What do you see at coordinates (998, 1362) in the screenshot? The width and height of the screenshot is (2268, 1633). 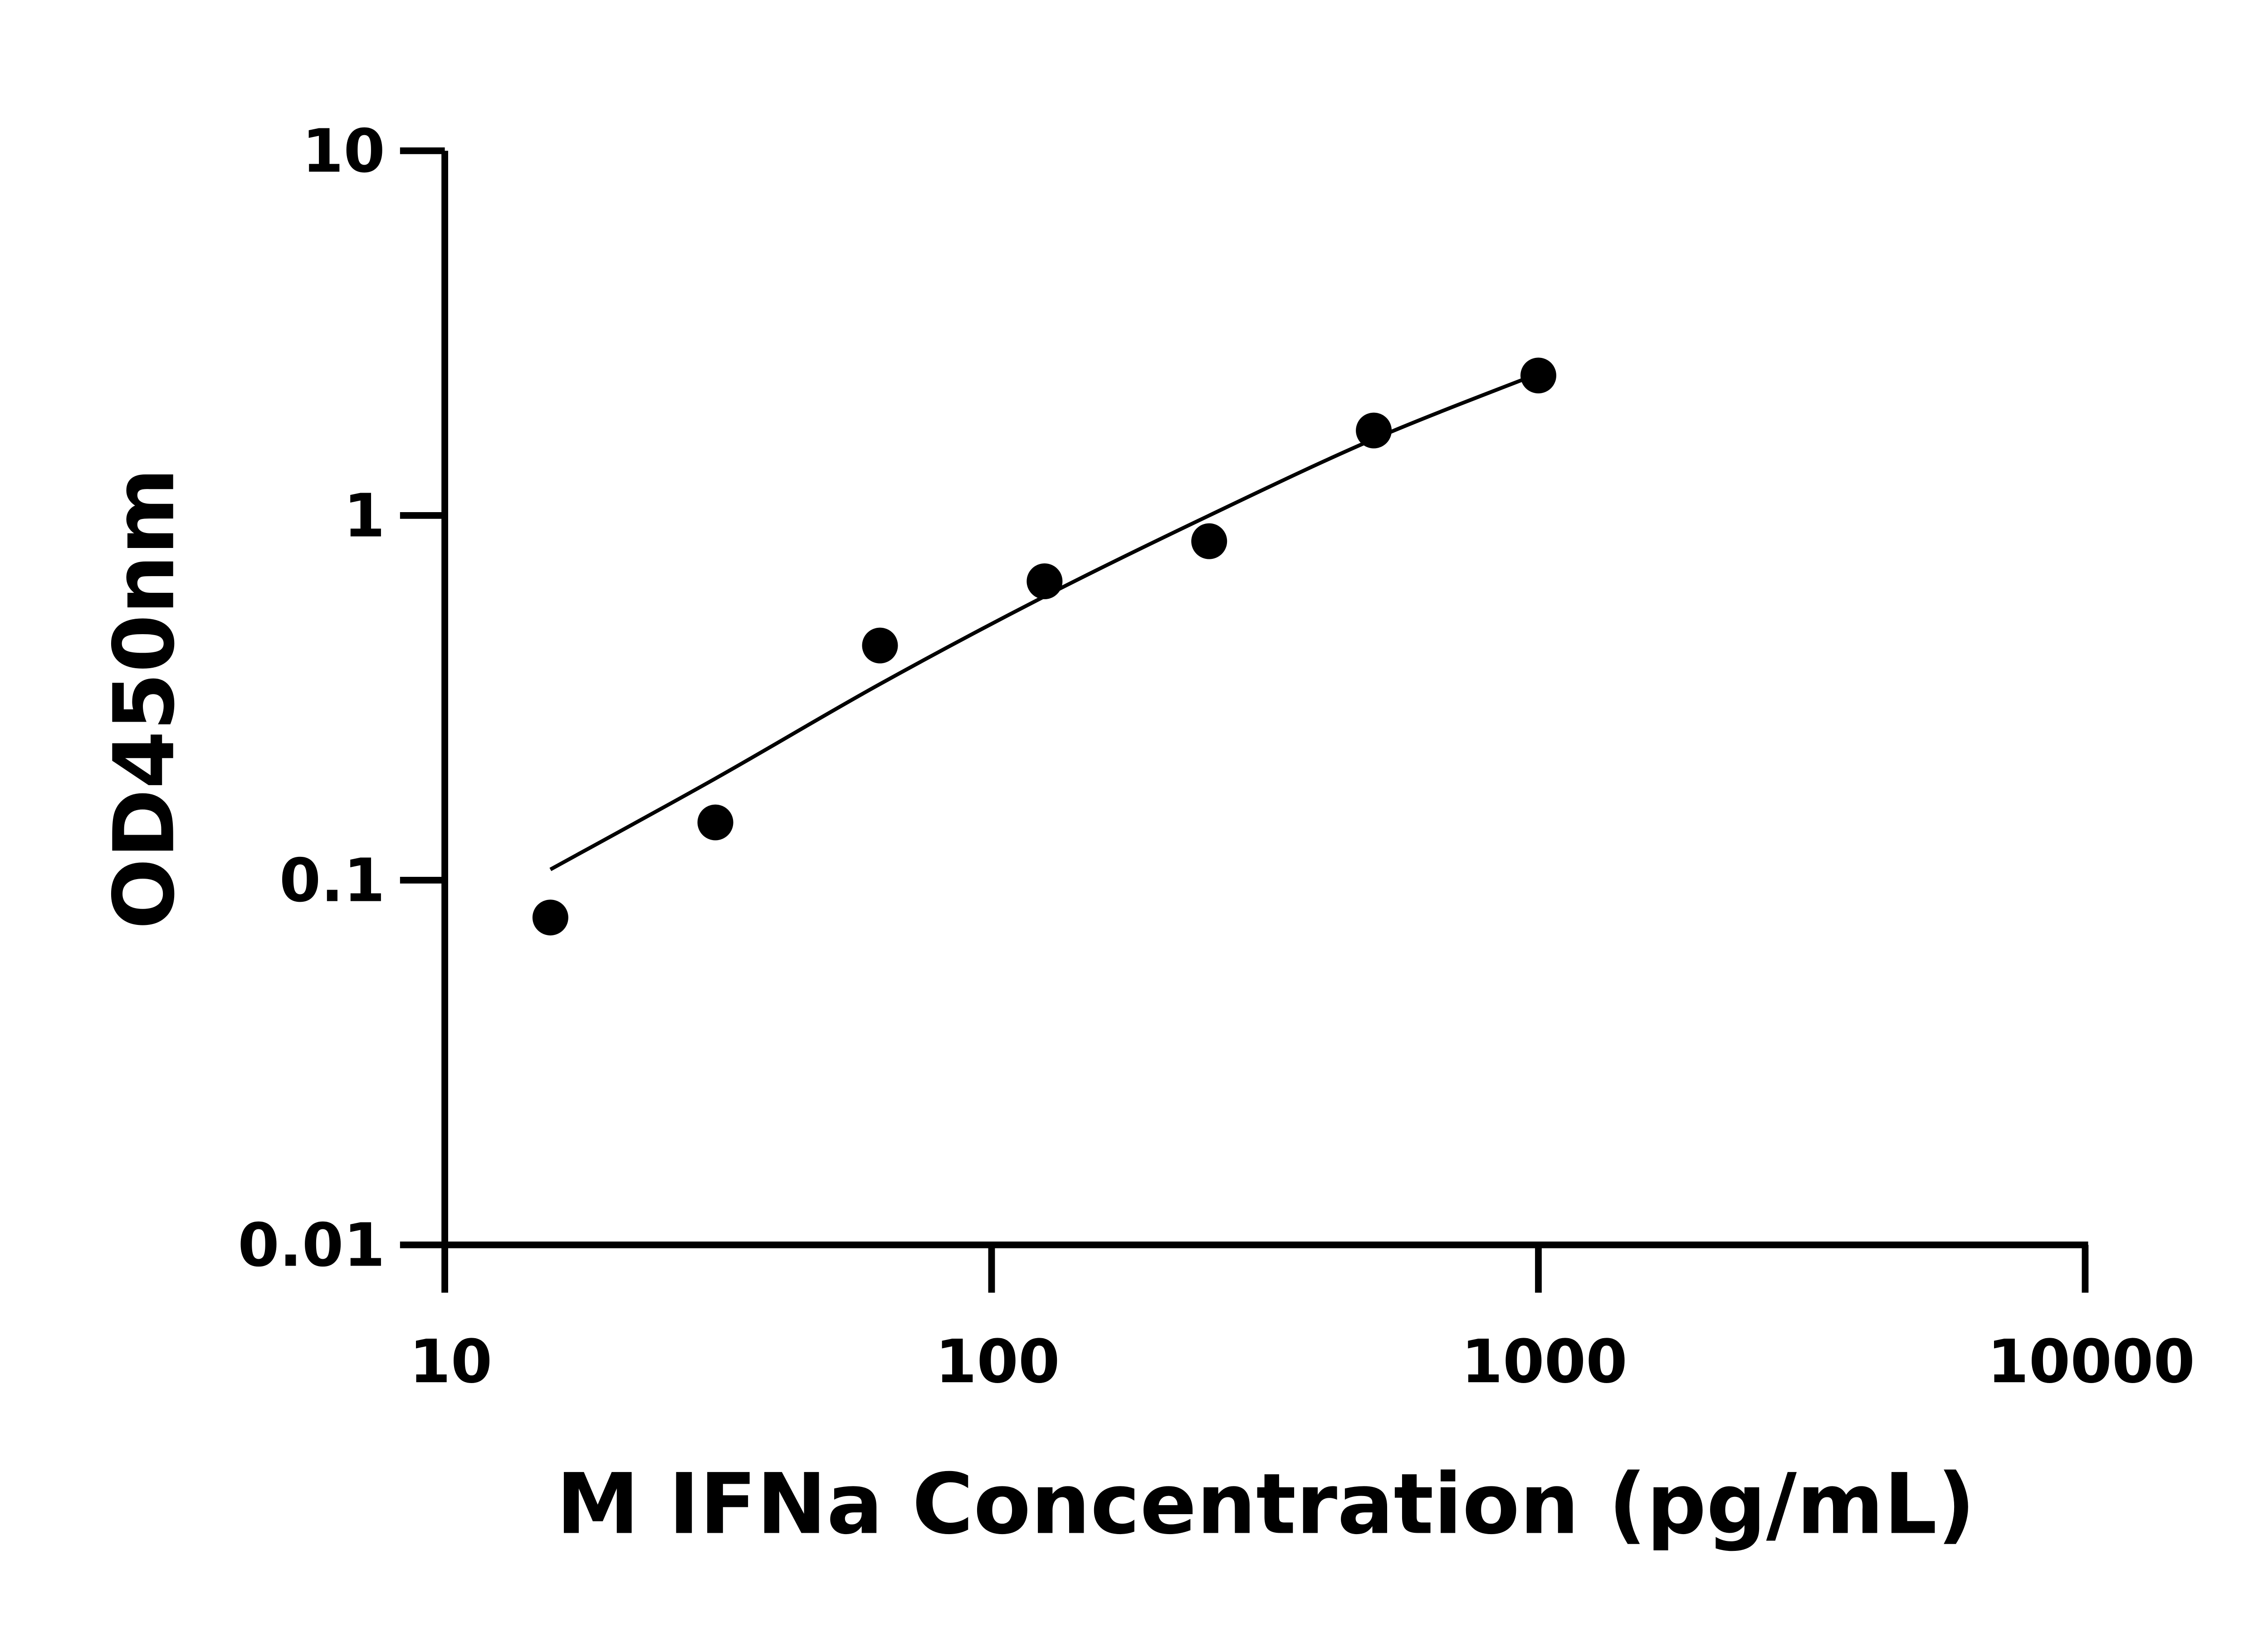 I see `x-tick-label: 100` at bounding box center [998, 1362].